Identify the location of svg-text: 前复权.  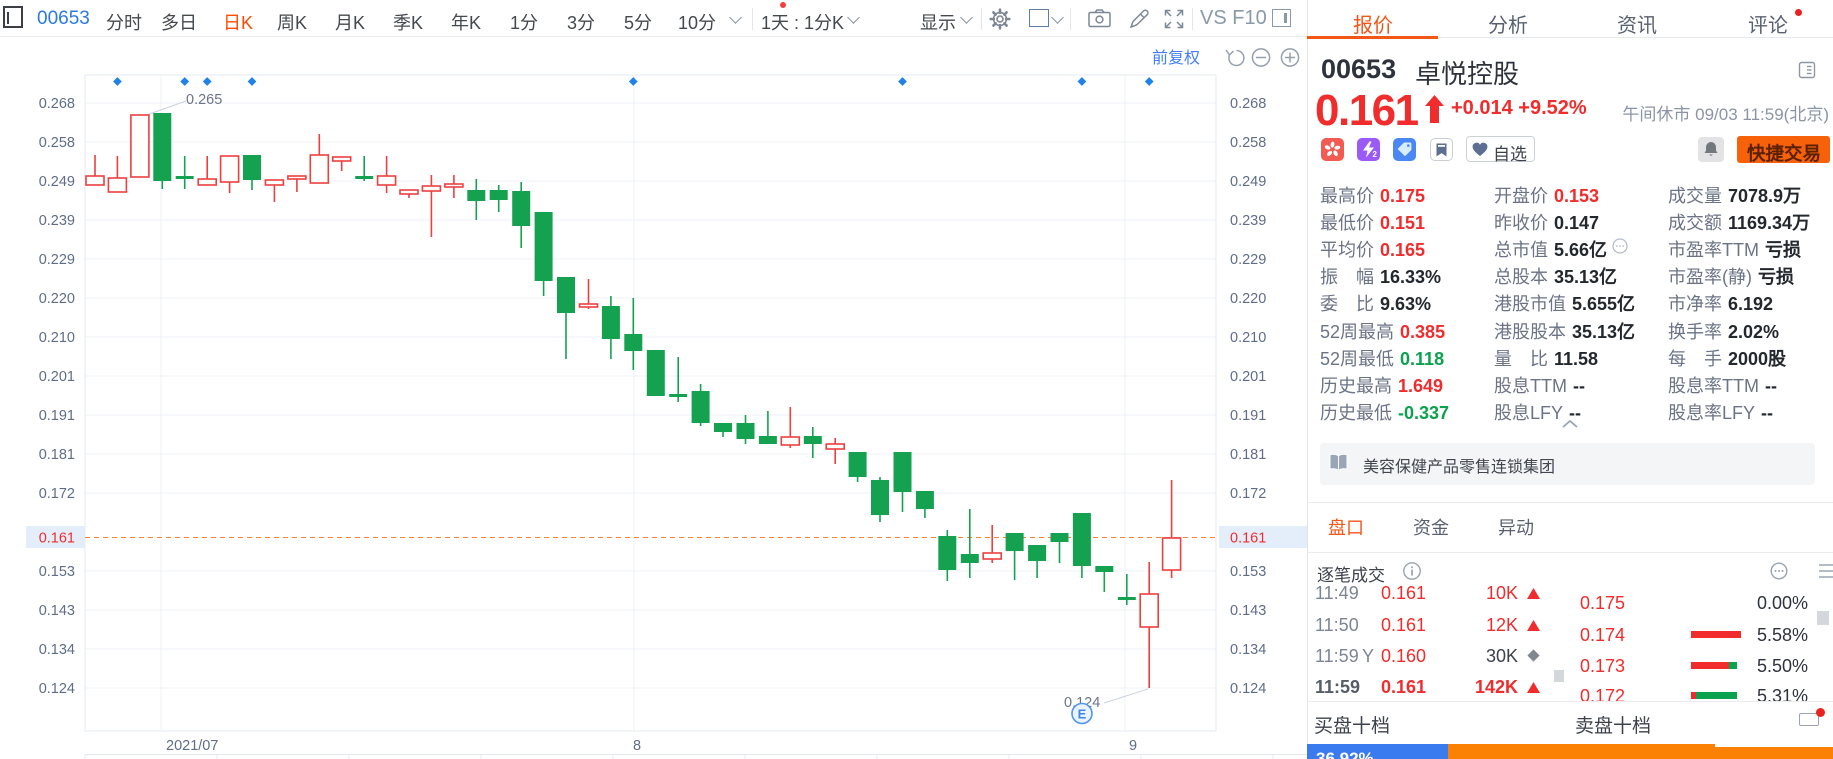
(1176, 58).